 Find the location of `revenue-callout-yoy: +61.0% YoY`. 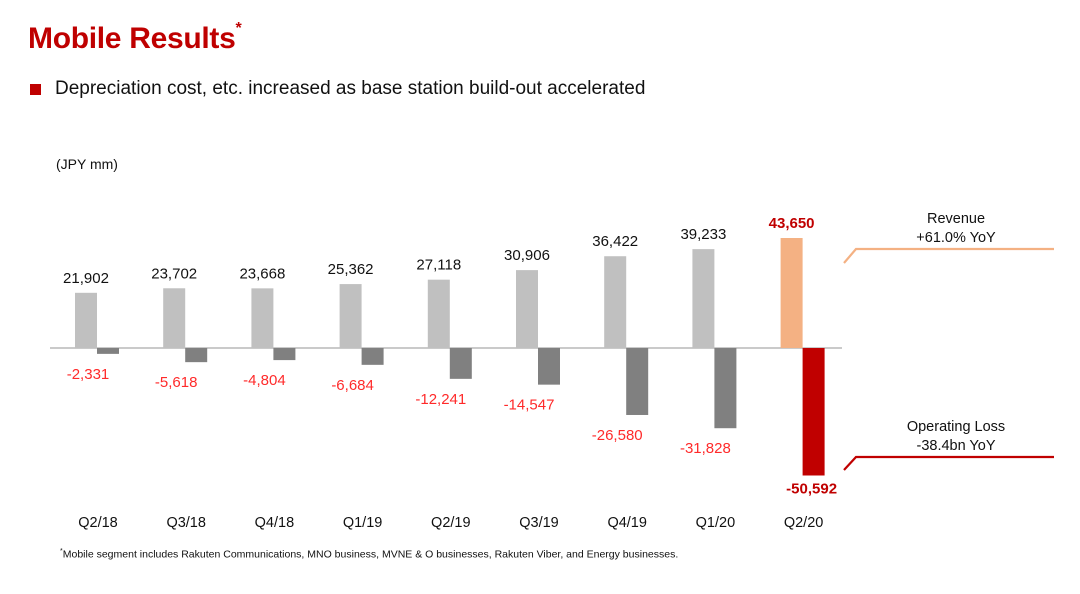

revenue-callout-yoy: +61.0% YoY is located at coordinates (956, 238).